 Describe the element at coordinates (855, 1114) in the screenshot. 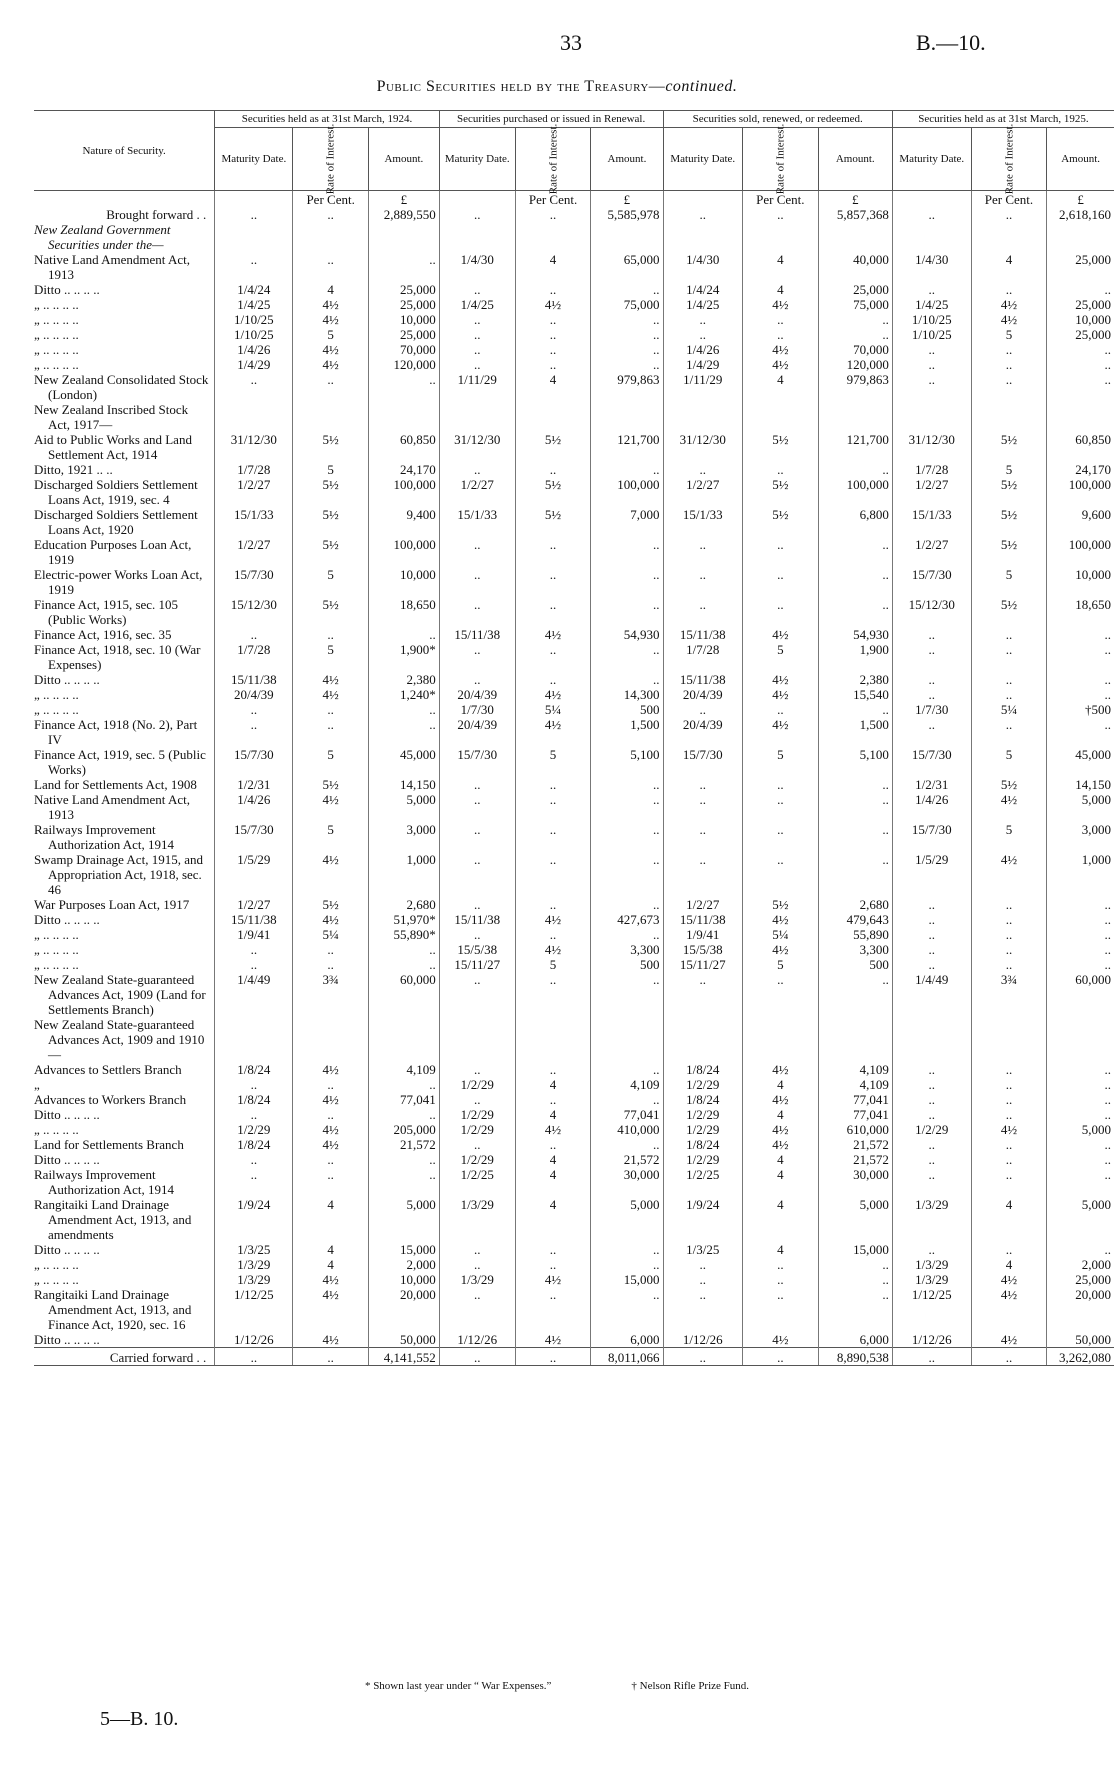

I see `cell: 77,041` at that location.